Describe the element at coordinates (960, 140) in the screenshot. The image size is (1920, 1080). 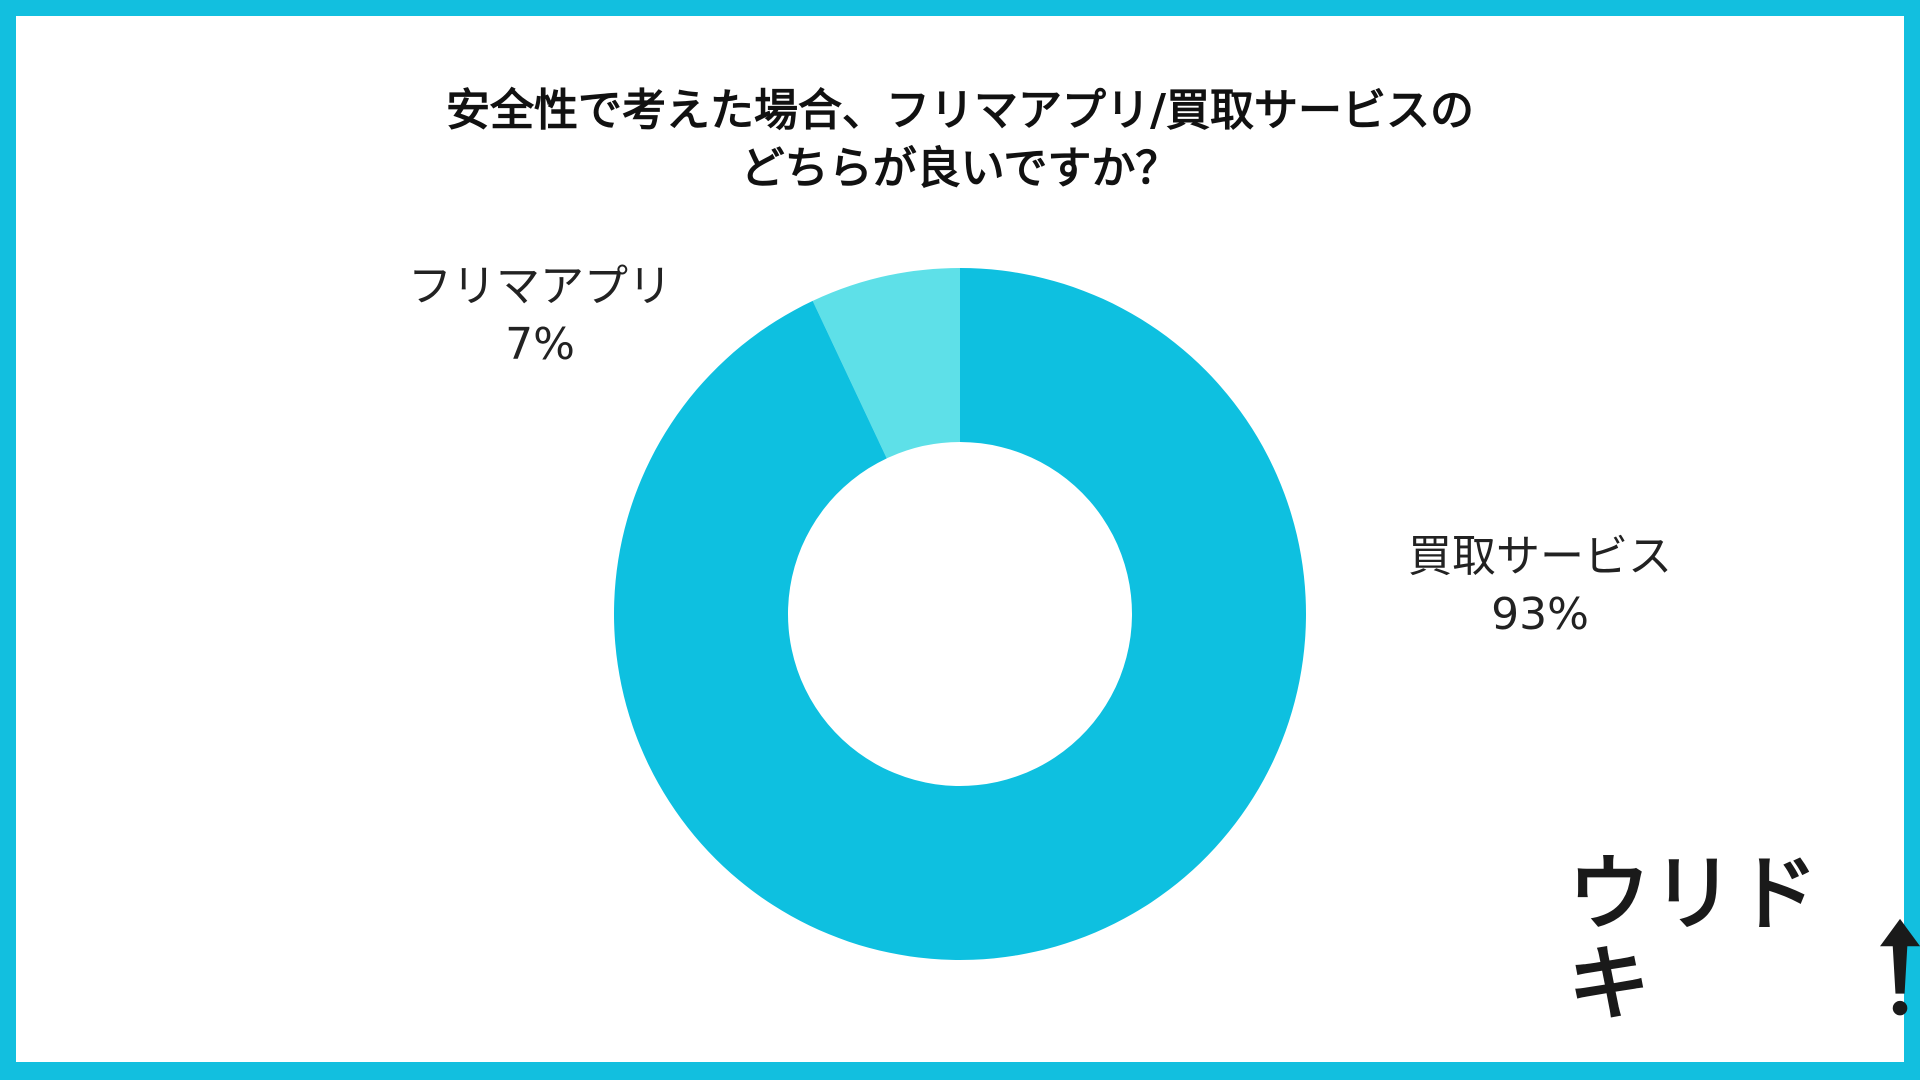
I see `chart-title: 安全性で考えた場合、フリマアプリ/買取サービスの どちらが良いですか？` at that location.